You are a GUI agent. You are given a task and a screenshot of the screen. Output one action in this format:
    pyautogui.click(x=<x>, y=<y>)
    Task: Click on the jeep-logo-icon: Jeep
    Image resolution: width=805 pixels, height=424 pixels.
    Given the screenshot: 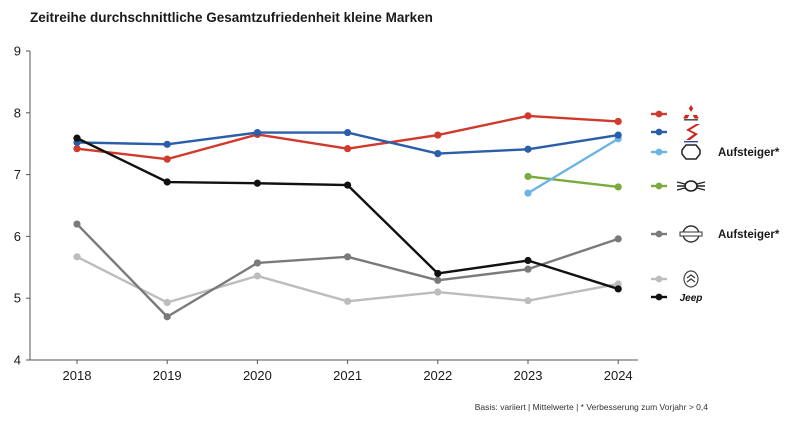 What is the action you would take?
    pyautogui.click(x=691, y=298)
    